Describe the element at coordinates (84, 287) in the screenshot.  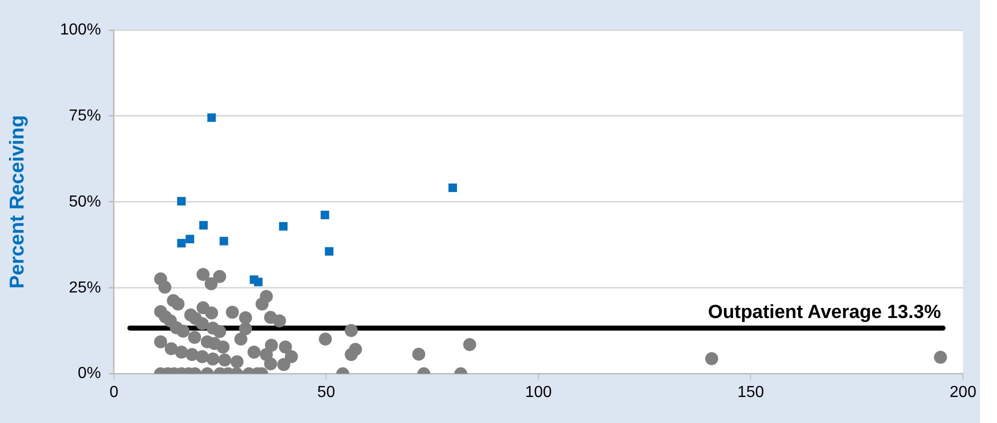
I see `y-tick-label: 25%` at that location.